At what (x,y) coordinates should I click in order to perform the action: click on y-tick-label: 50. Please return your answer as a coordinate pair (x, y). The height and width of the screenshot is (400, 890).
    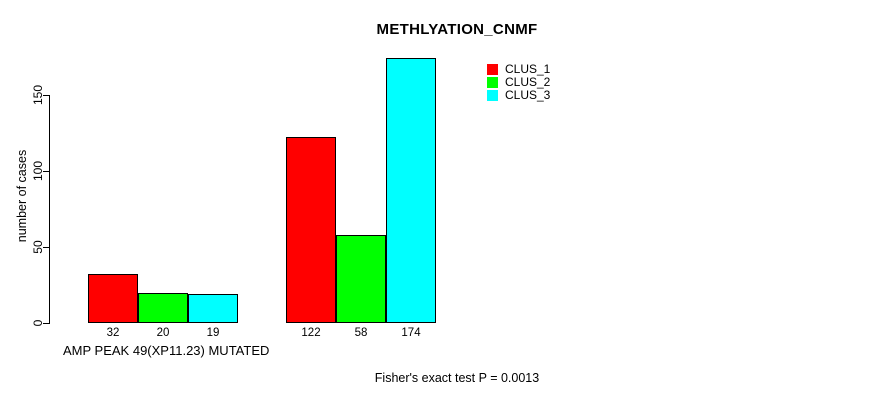
    Looking at the image, I should click on (38, 247).